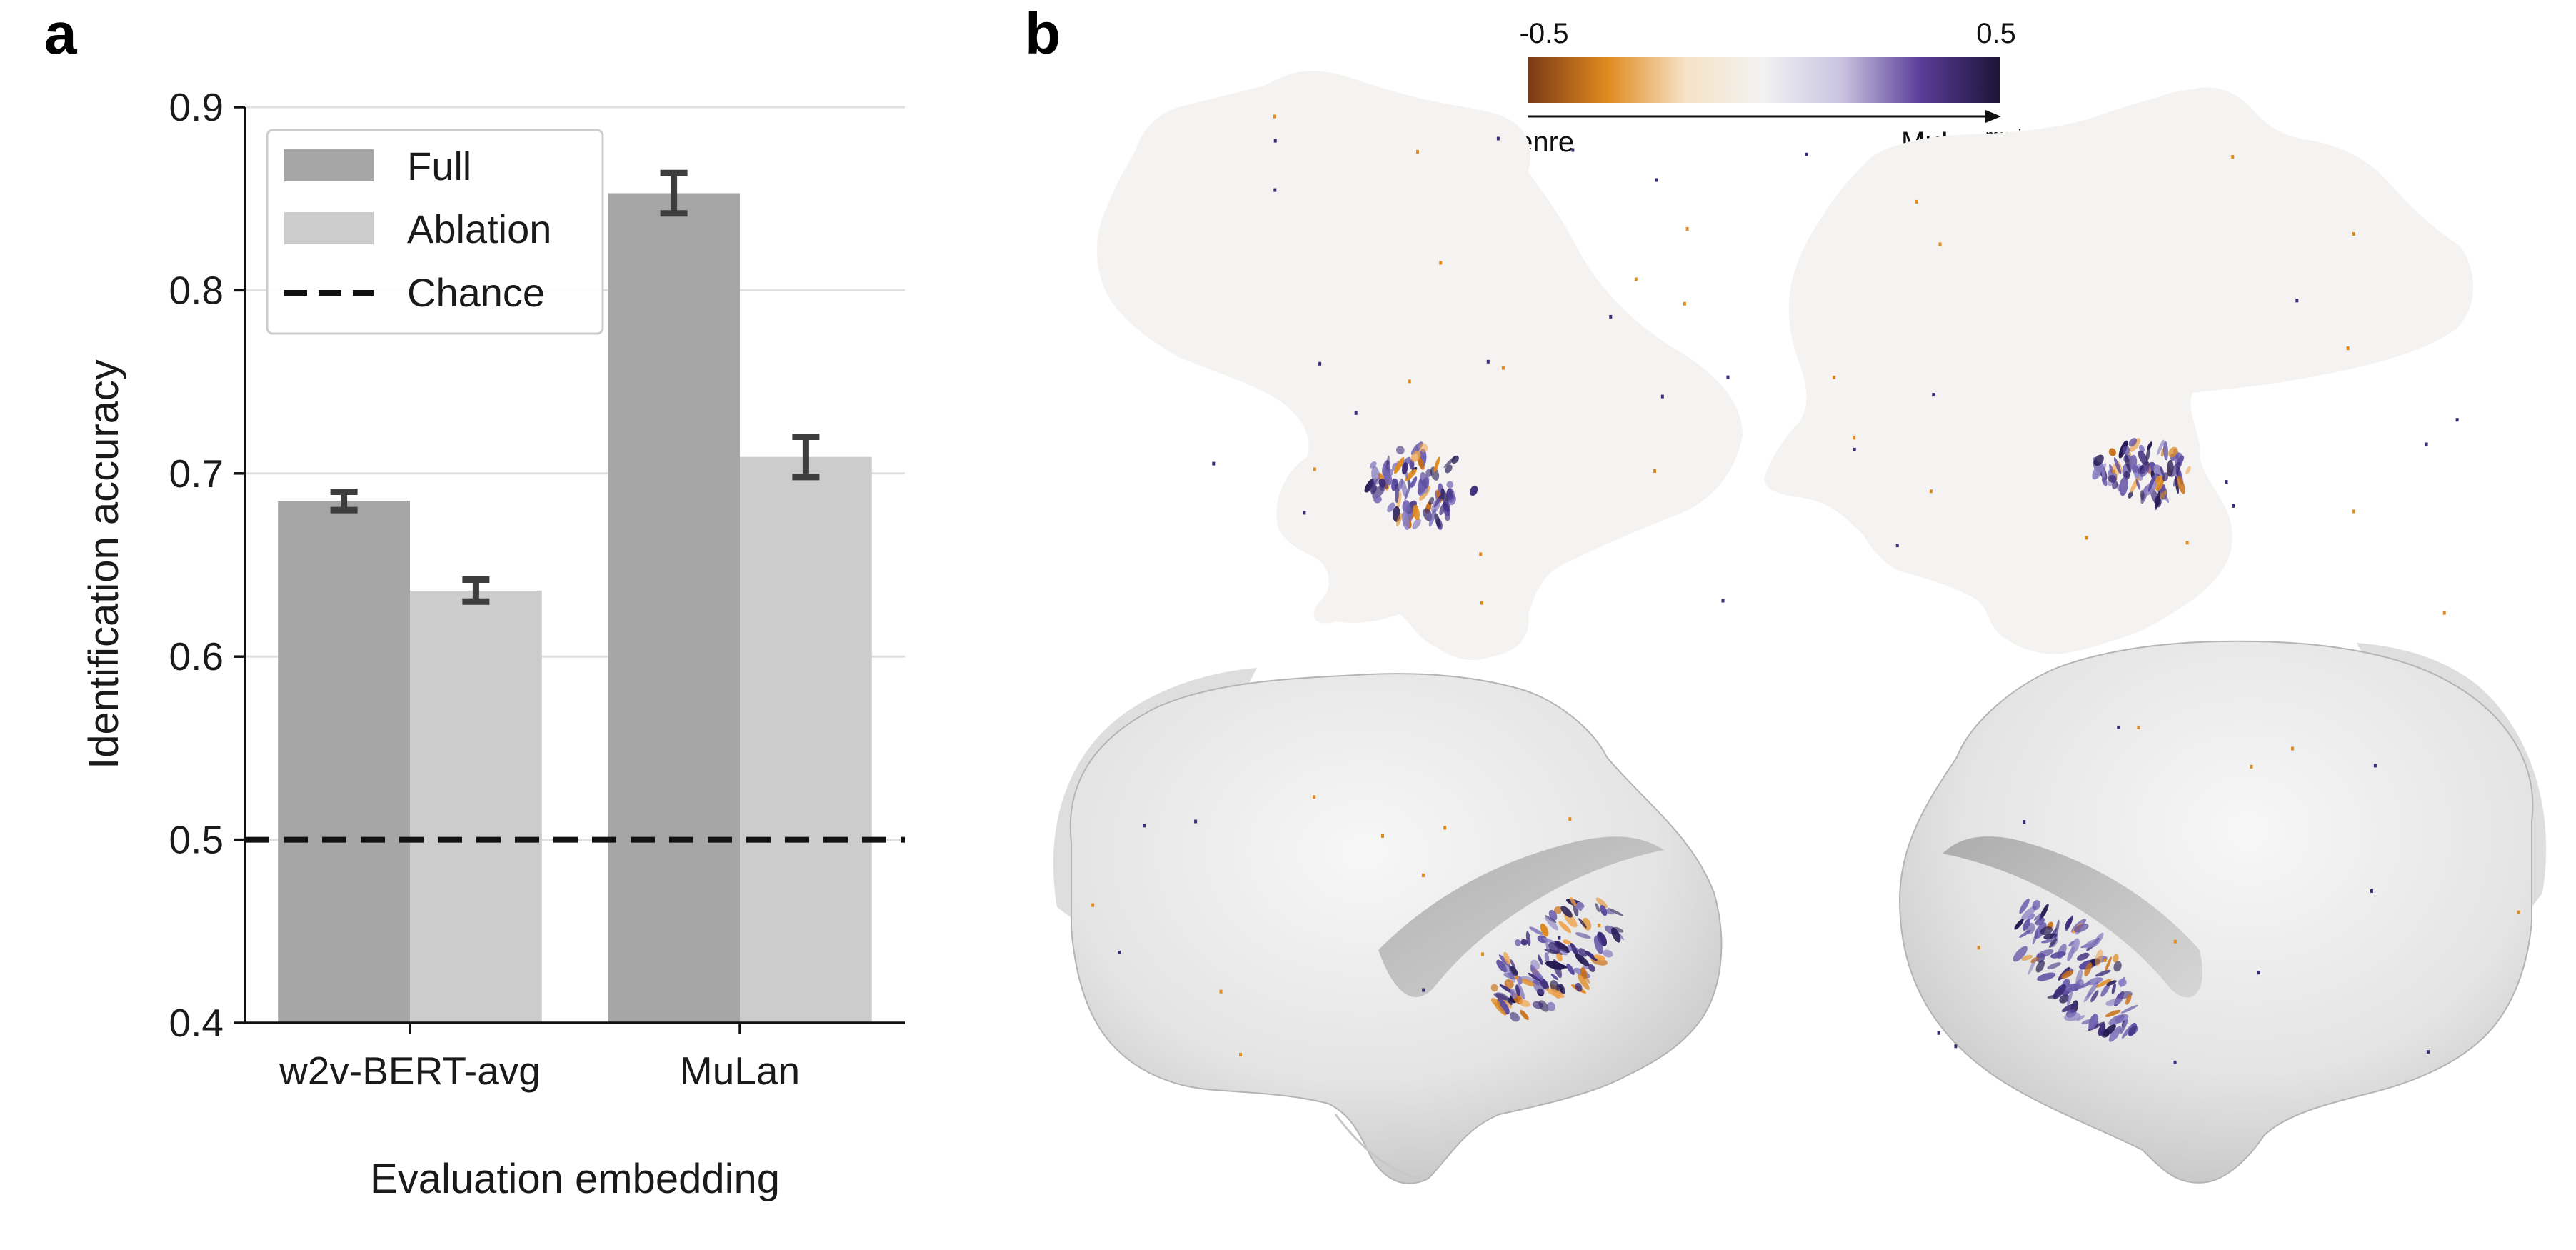 The width and height of the screenshot is (2576, 1250). What do you see at coordinates (196, 656) in the screenshot?
I see `y-tick-label: 0.6` at bounding box center [196, 656].